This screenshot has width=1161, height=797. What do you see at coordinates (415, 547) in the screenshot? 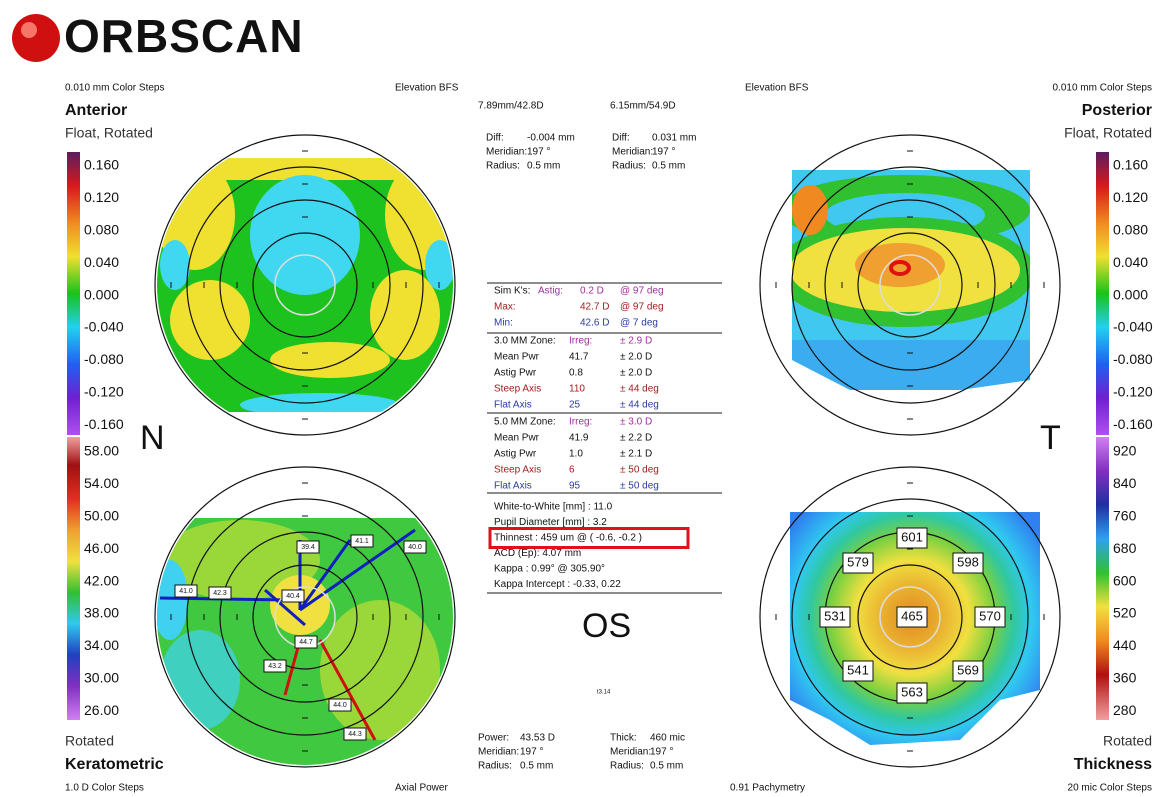
I see `map-label: 40.0` at bounding box center [415, 547].